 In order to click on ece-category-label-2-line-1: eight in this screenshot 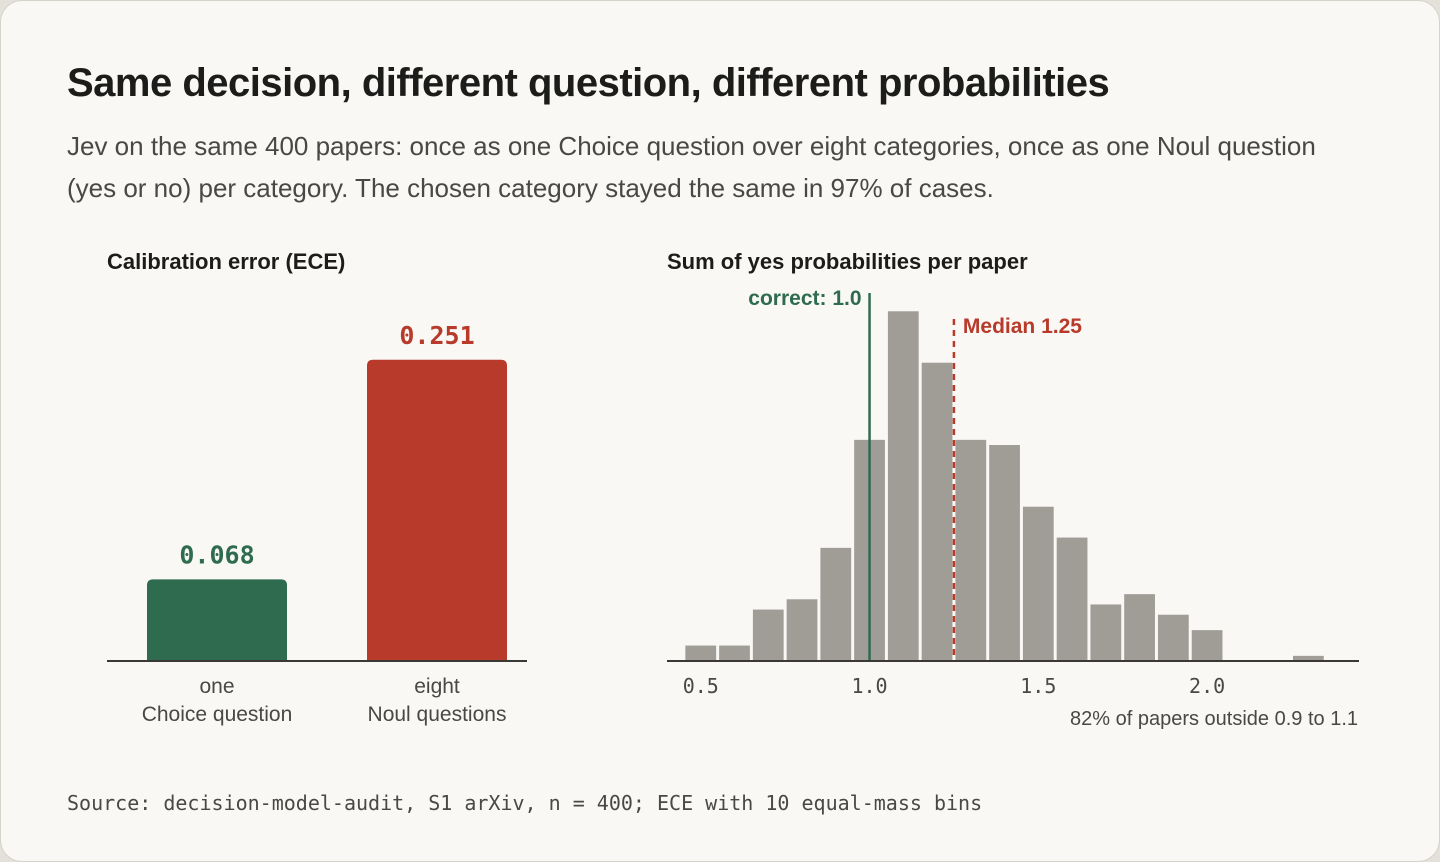, I will do `click(437, 686)`.